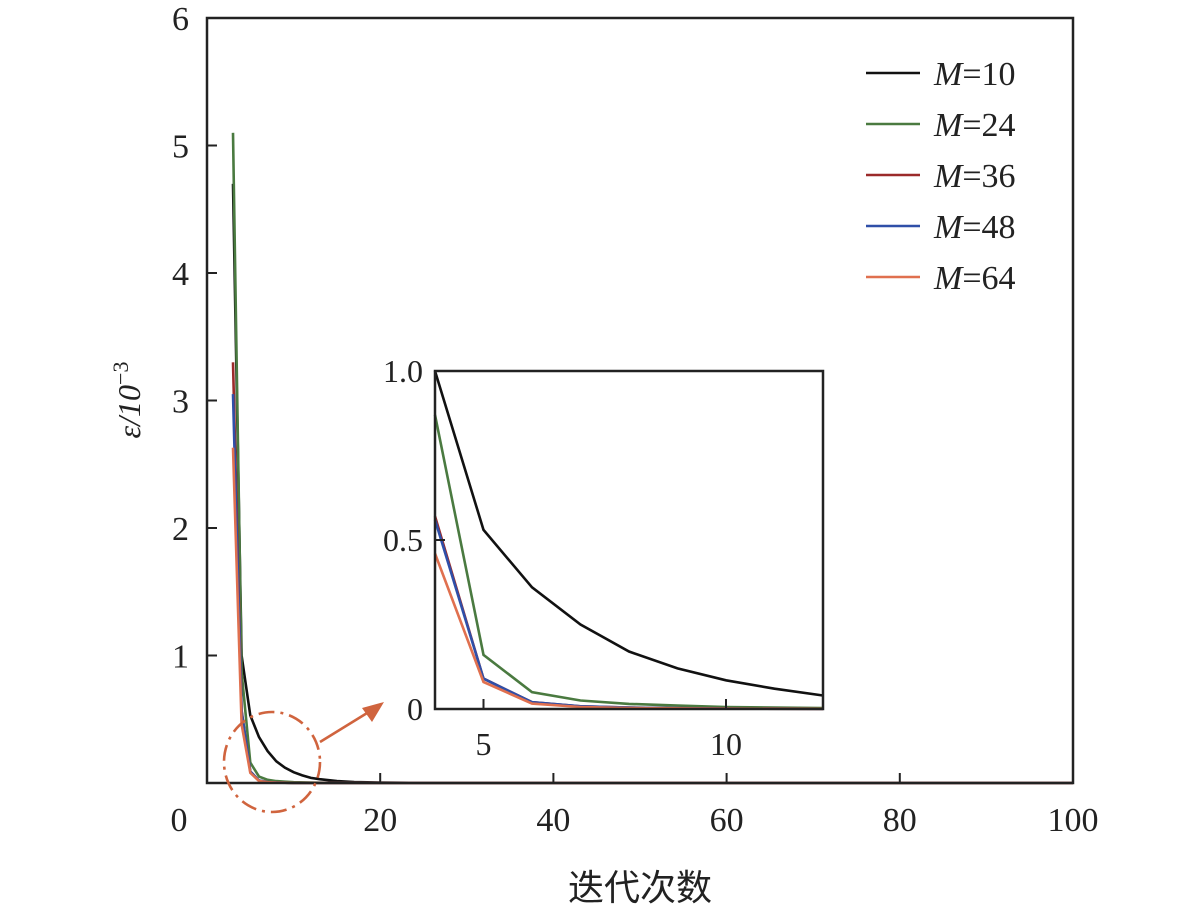 This screenshot has height=914, width=1181. Describe the element at coordinates (403, 371) in the screenshot. I see `inset-y-tick-label: 1.0` at that location.